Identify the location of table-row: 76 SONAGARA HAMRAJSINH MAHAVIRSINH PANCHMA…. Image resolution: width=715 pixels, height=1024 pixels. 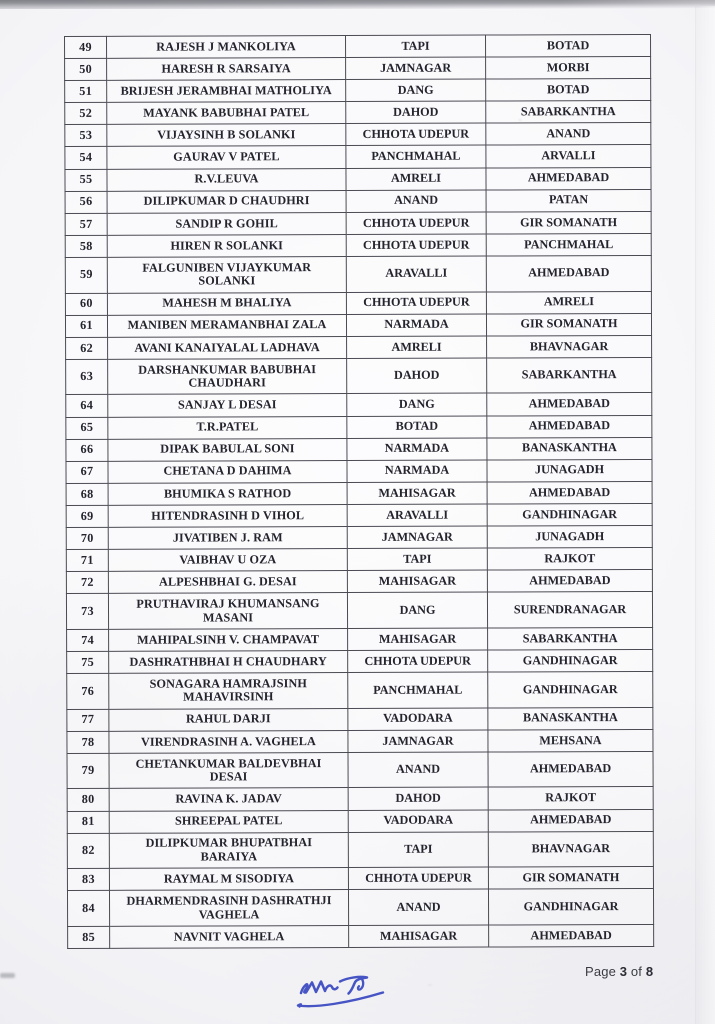
(359, 690).